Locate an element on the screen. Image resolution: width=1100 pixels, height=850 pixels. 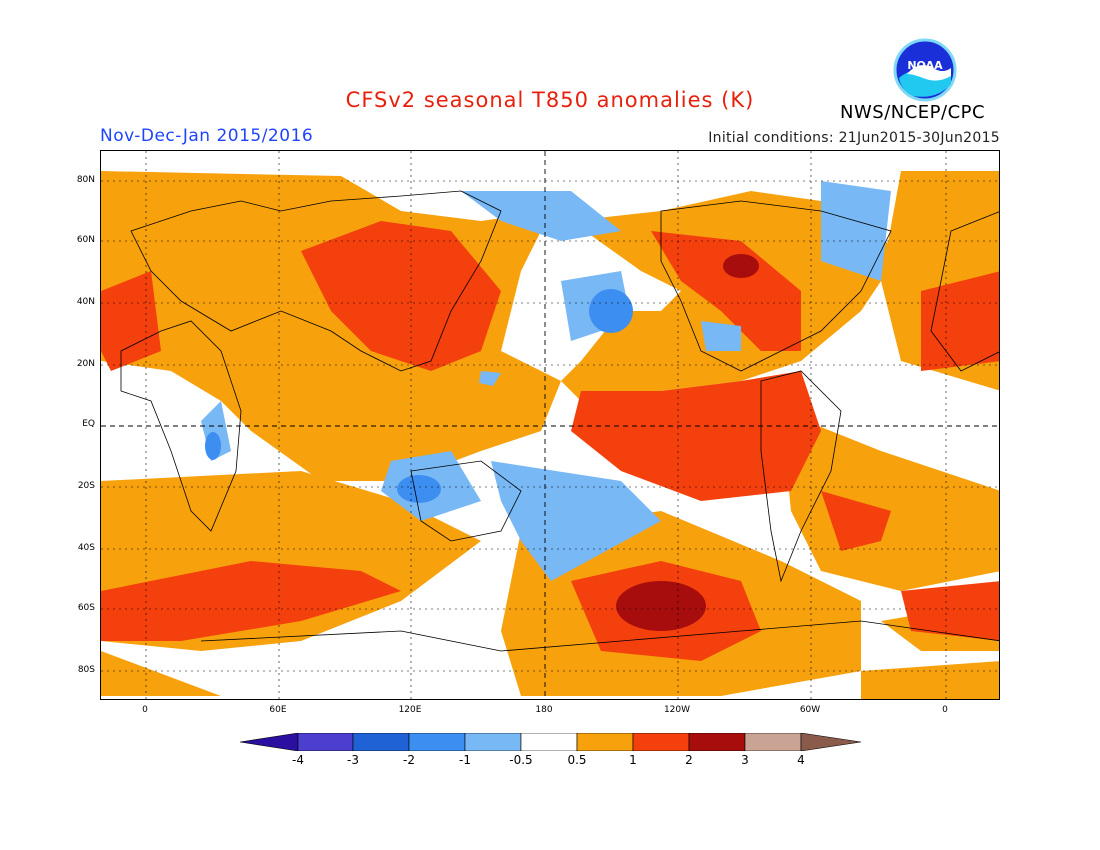
legend-label: -2 is located at coordinates (409, 760).